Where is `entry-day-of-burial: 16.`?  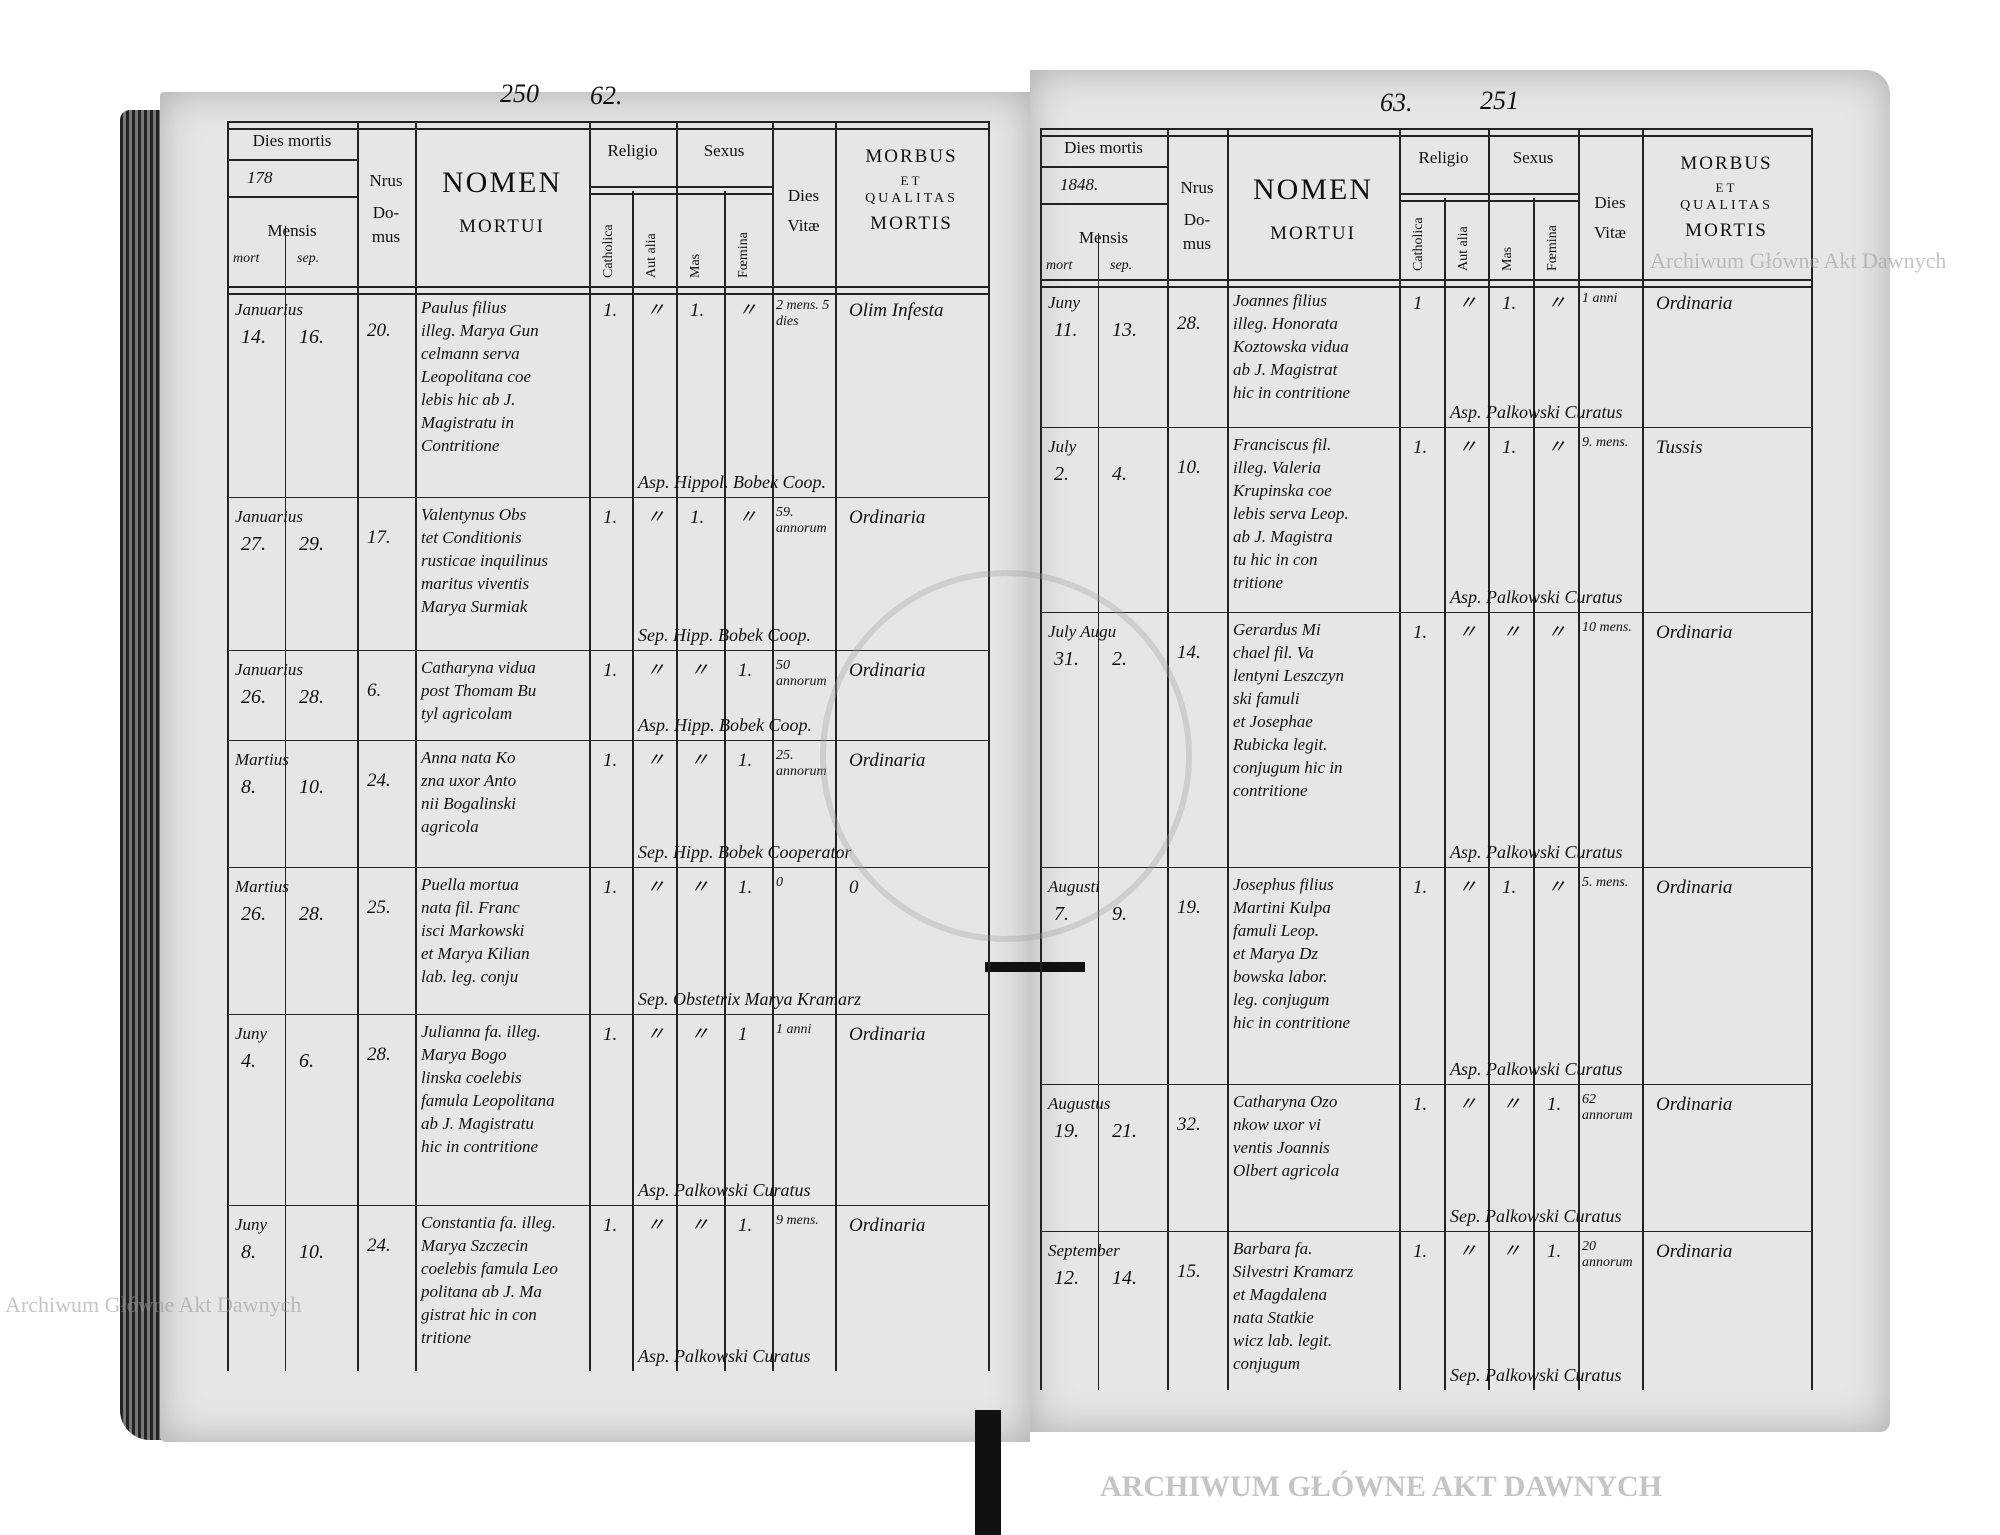 entry-day-of-burial: 16. is located at coordinates (311, 337).